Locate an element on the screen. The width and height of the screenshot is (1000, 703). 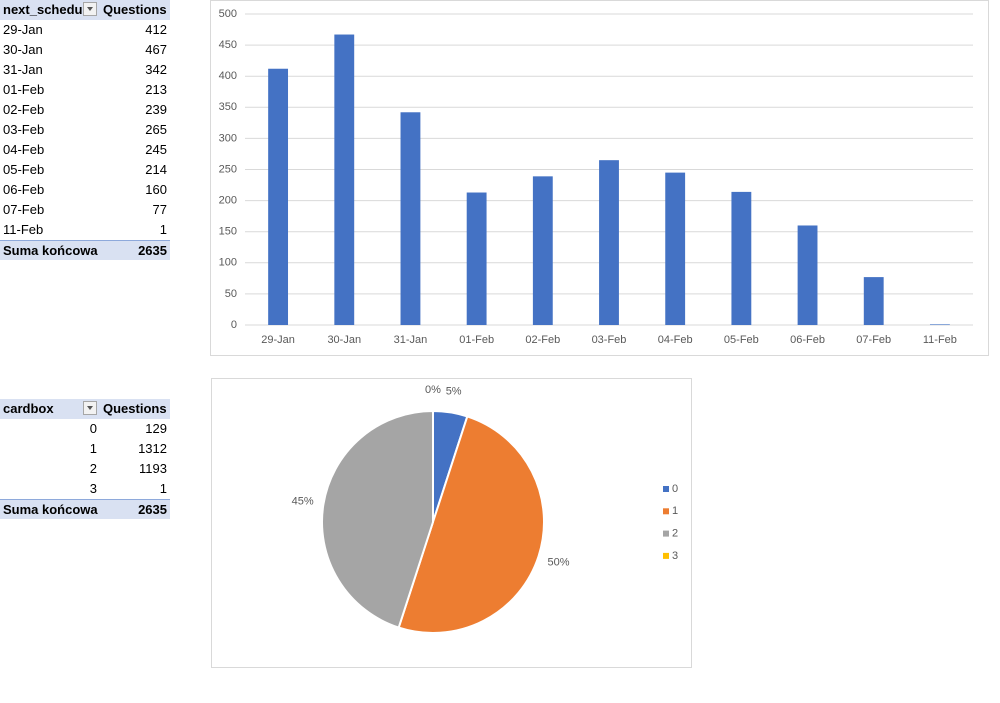
table-cell: 05-Feb is located at coordinates (24, 169).